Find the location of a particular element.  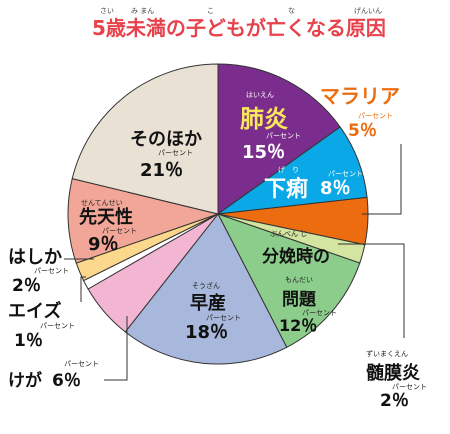

label-delivery-line1: 分娩時の is located at coordinates (296, 256).